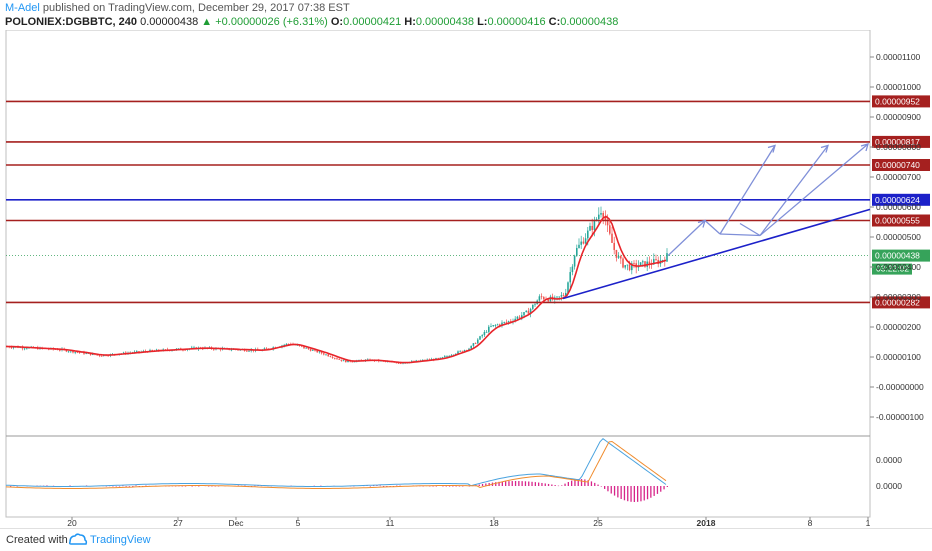 This screenshot has width=932, height=551. I want to click on y-tick-label: 0.00000500, so click(898, 237).